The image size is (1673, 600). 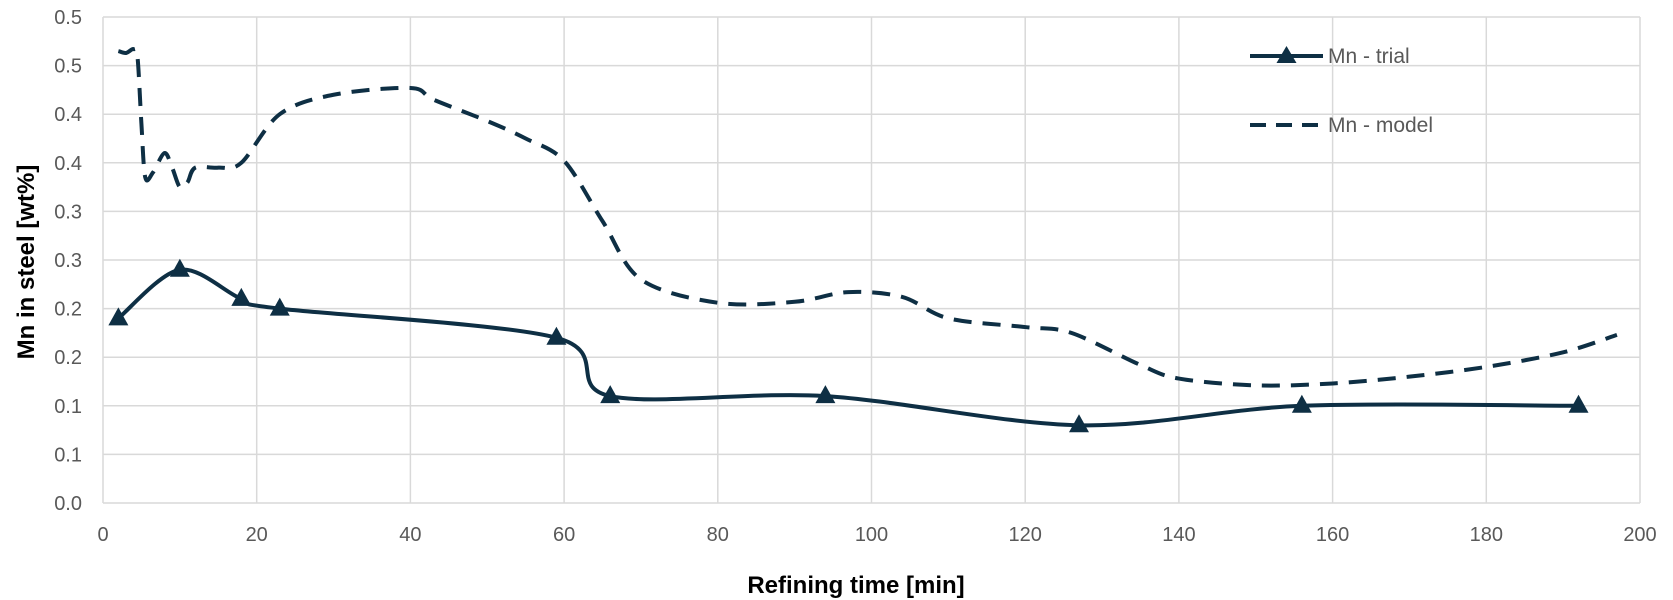 I want to click on x-tick-label: 100, so click(x=871, y=535).